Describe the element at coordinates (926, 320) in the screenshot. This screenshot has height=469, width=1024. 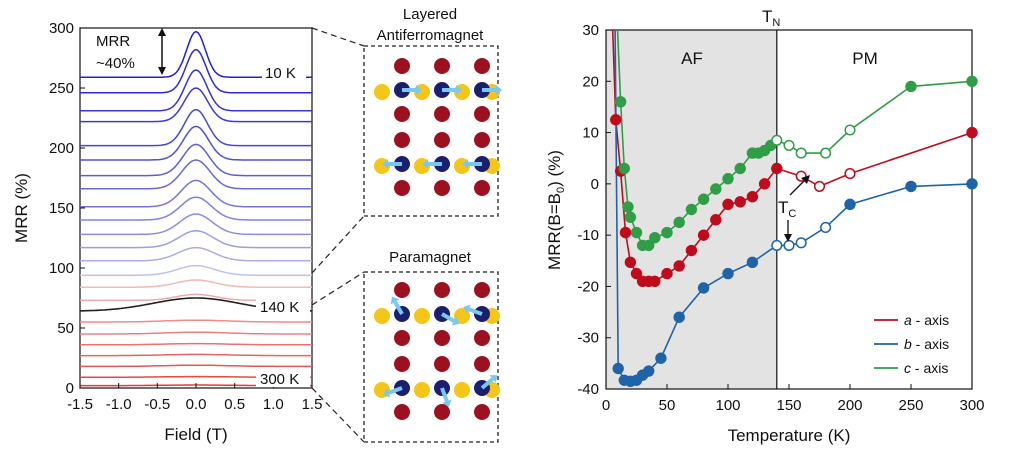
I see `legend-label-0: a - axis` at that location.